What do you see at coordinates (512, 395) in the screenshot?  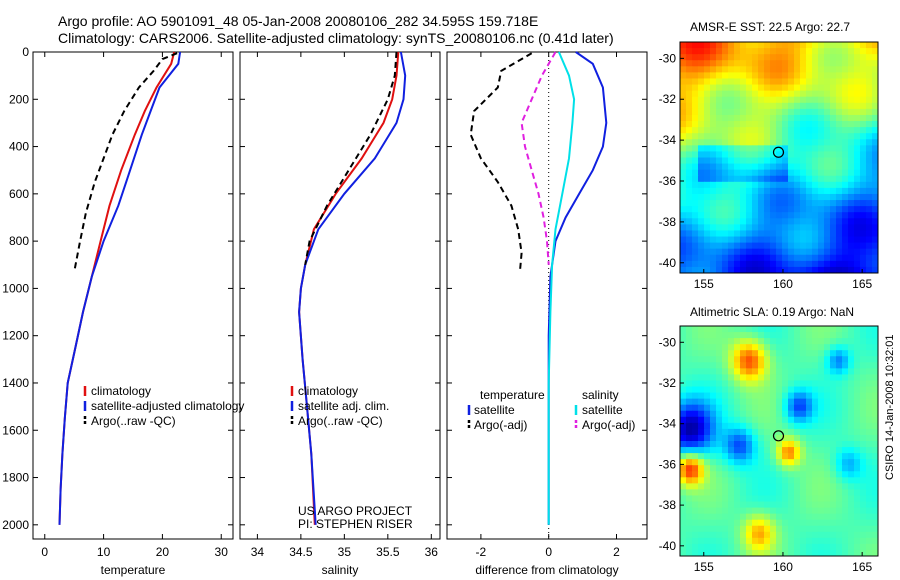 I see `legend-label: temperature` at bounding box center [512, 395].